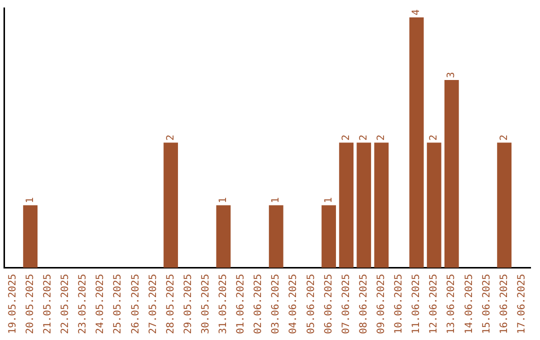  What do you see at coordinates (170, 304) in the screenshot?
I see `x-tick-label: 28.05.2025` at bounding box center [170, 304].